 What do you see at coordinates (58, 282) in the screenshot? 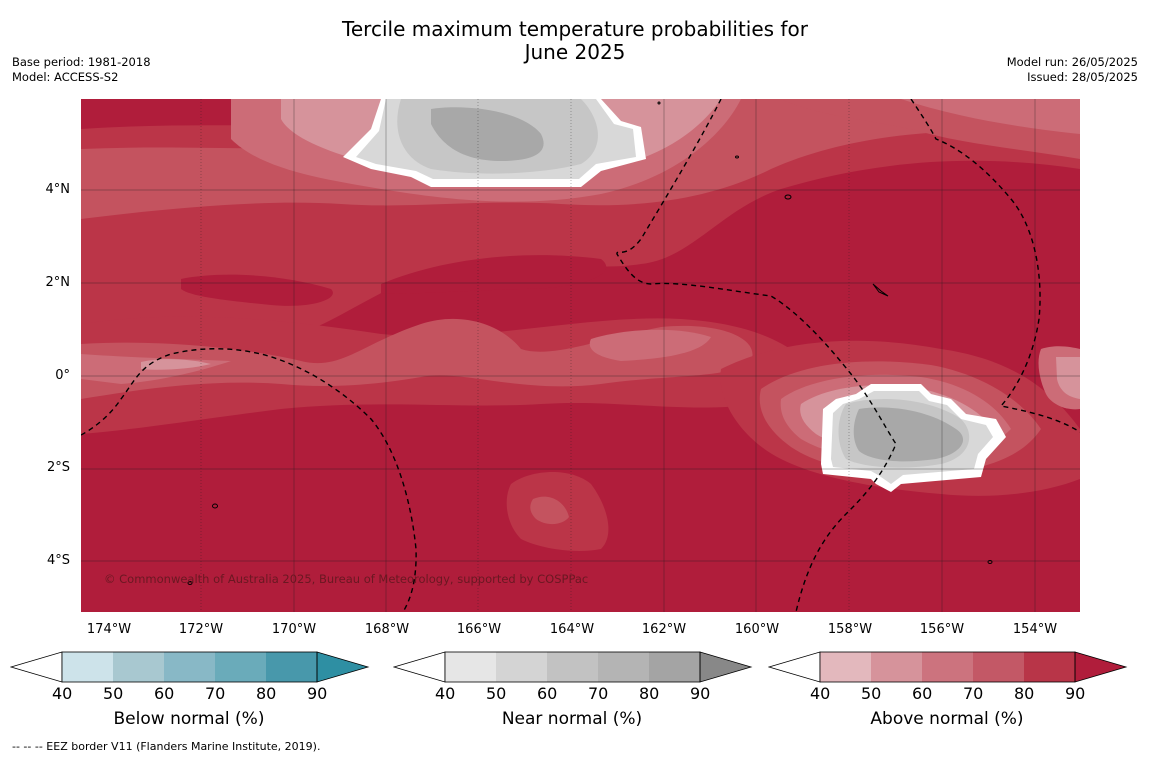
I see `lat-label-2n: 2°N` at bounding box center [58, 282].